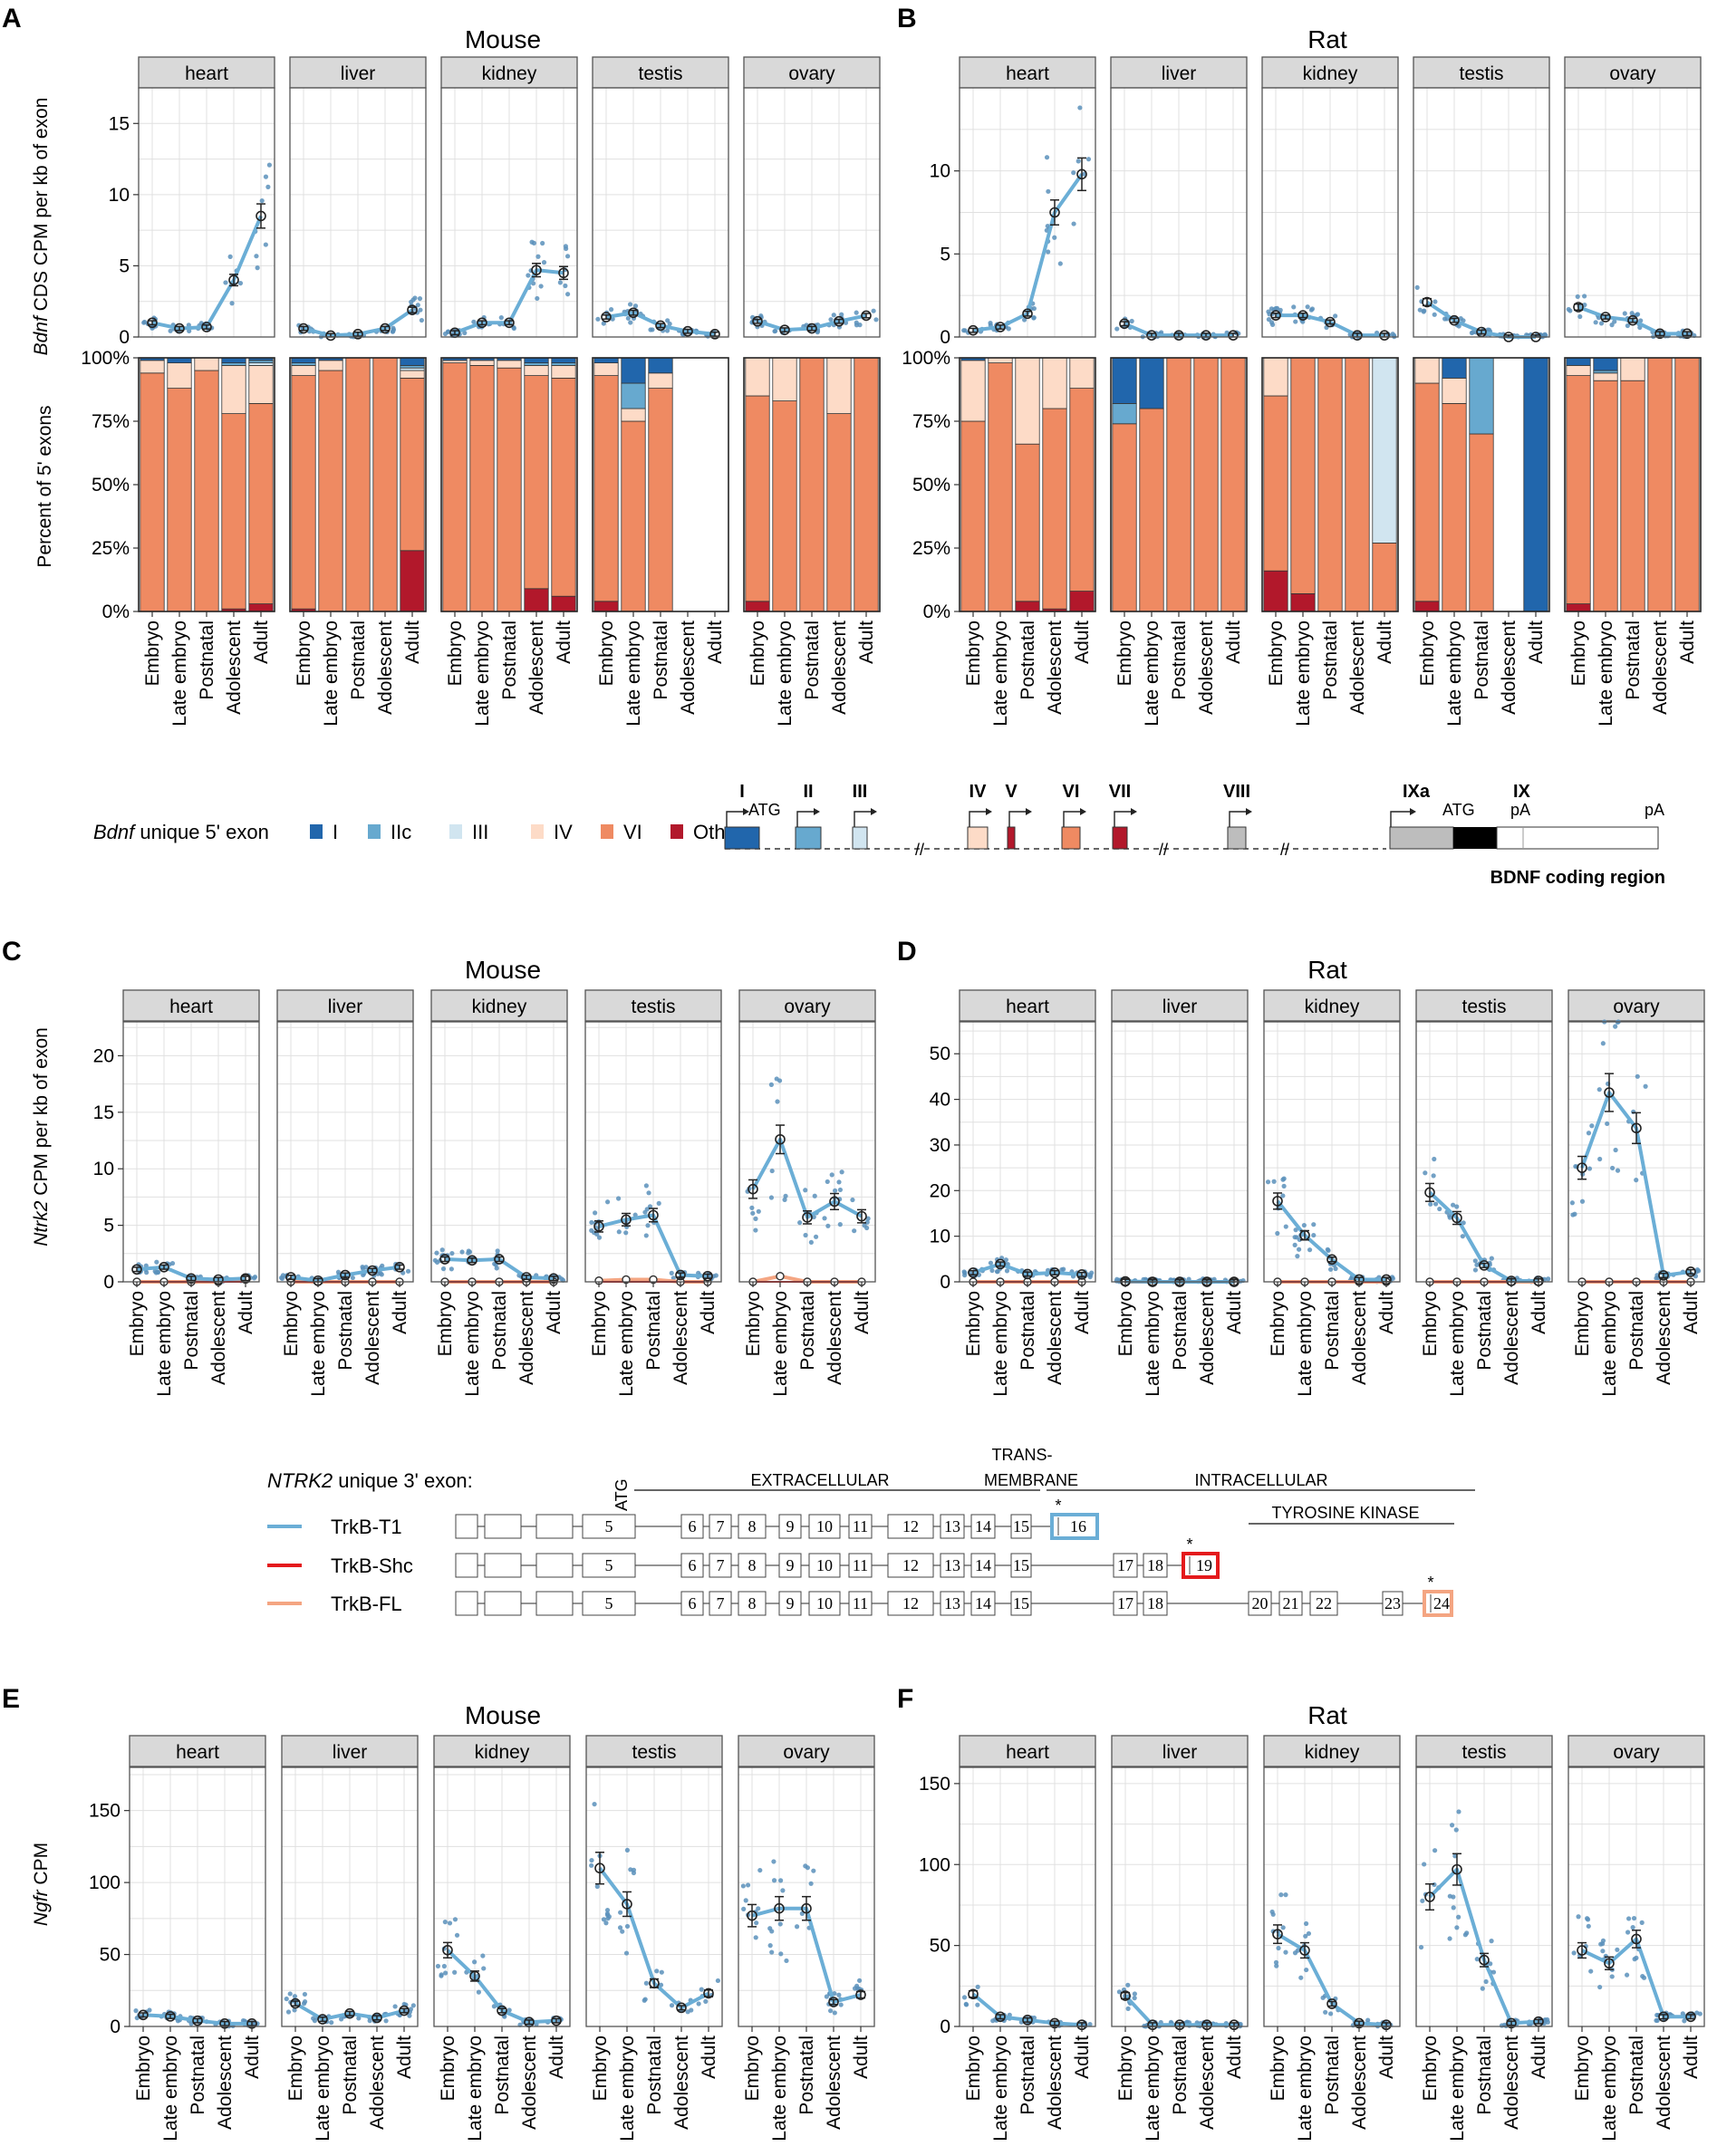 Image resolution: width=1717 pixels, height=2156 pixels. I want to click on bdnf-tss-arrow, so click(1124, 819).